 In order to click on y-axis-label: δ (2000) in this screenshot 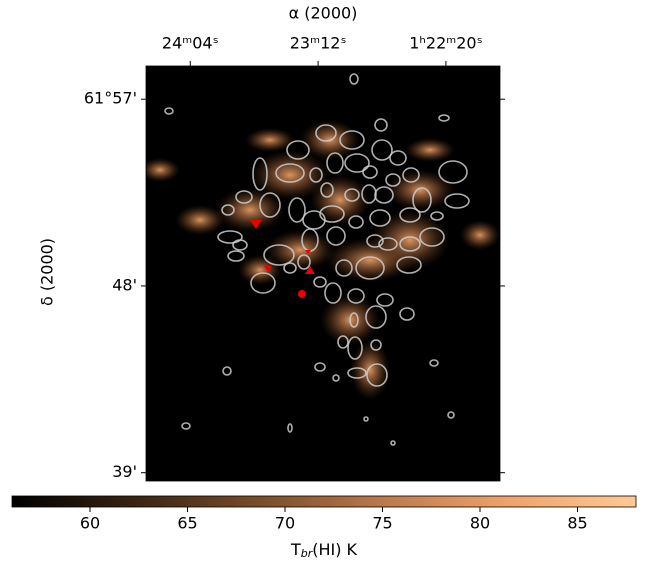, I will do `click(47, 272)`.